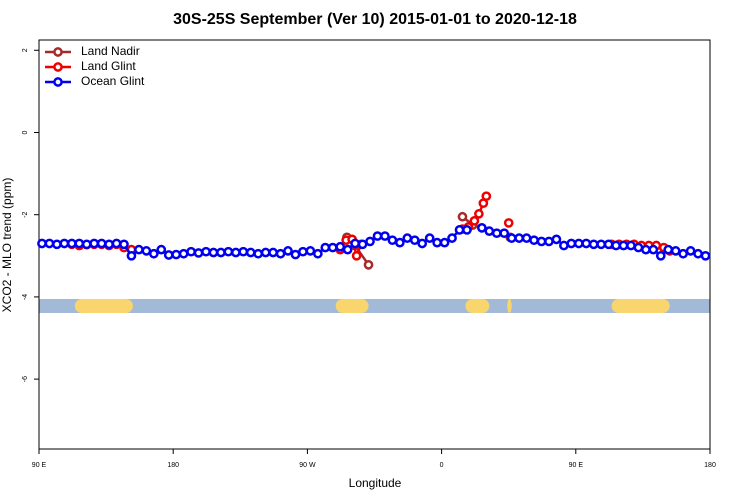 This screenshot has height=500, width=750. Describe the element at coordinates (108, 66) in the screenshot. I see `legend-label: Land Glint` at that location.